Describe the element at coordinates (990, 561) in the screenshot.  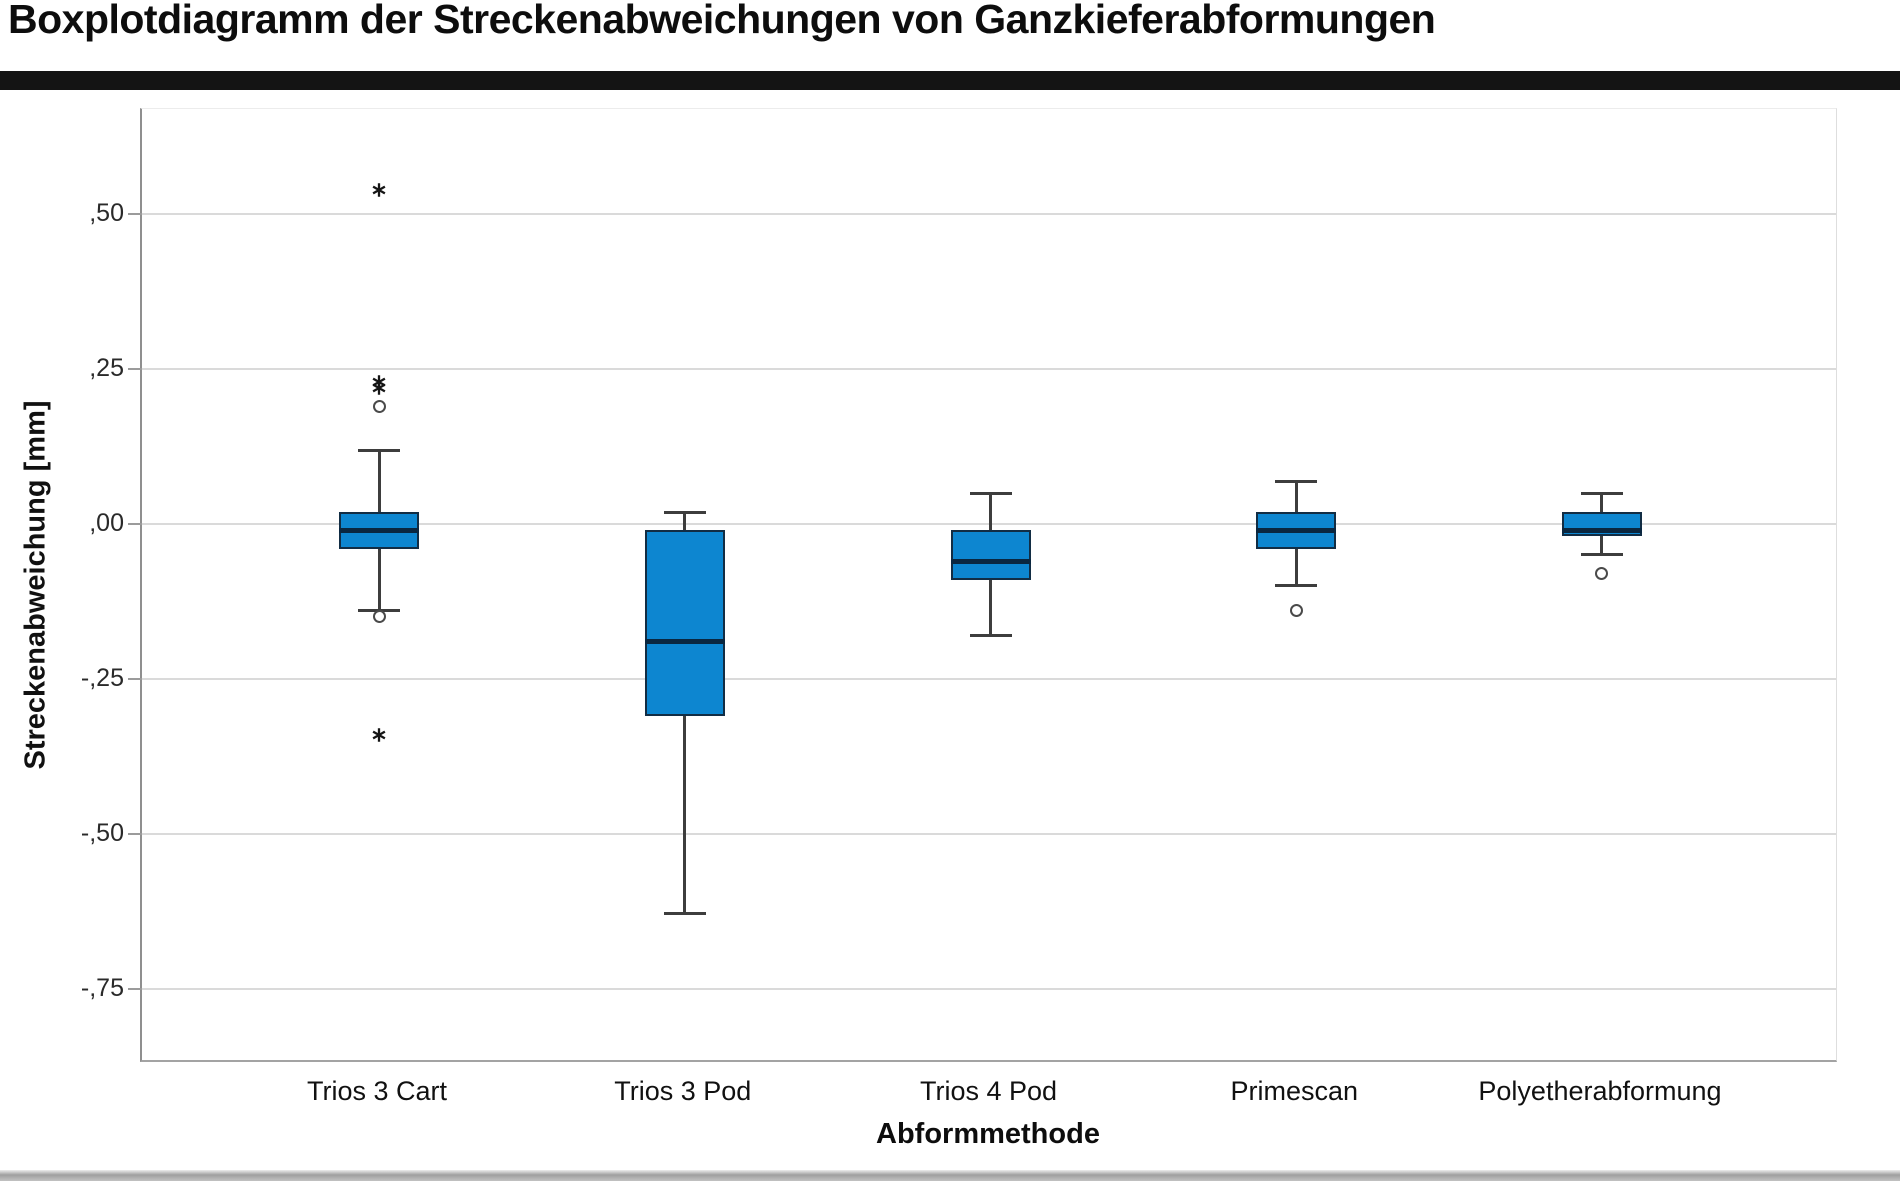
I see `median-line-trios-4-pod` at that location.